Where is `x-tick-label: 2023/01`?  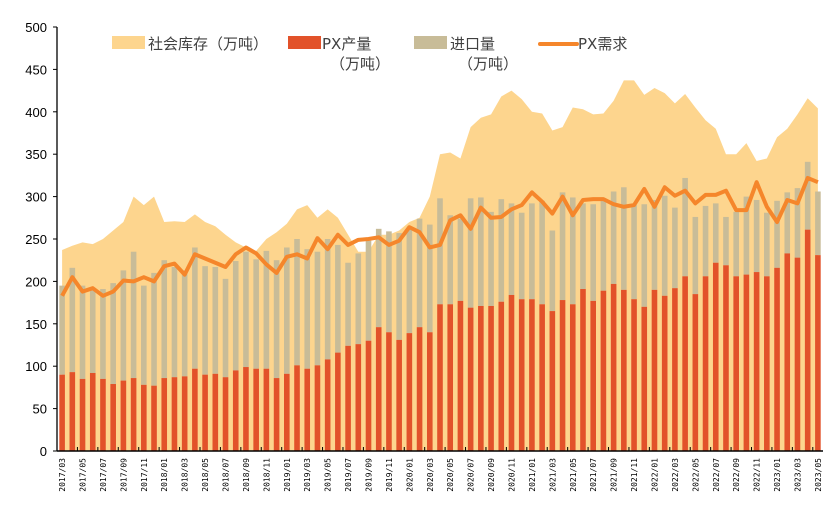
x-tick-label: 2023/01 is located at coordinates (777, 475).